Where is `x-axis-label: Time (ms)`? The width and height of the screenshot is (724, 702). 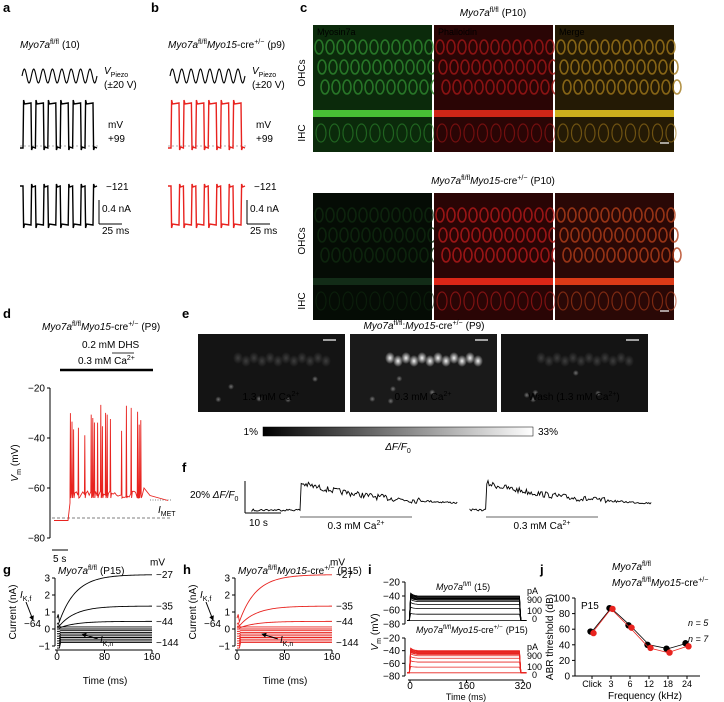 x-axis-label: Time (ms) is located at coordinates (105, 681).